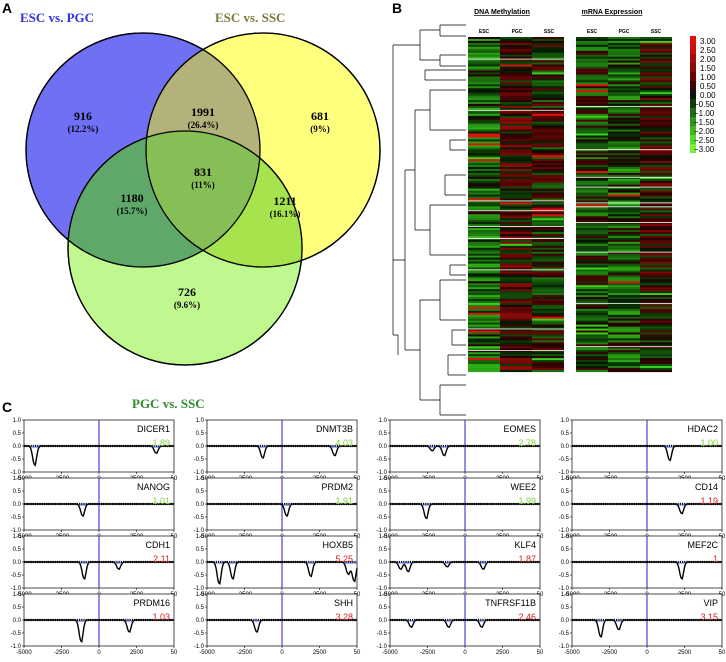 The width and height of the screenshot is (726, 662). What do you see at coordinates (151, 603) in the screenshot?
I see `gene-label: PRDM16` at bounding box center [151, 603].